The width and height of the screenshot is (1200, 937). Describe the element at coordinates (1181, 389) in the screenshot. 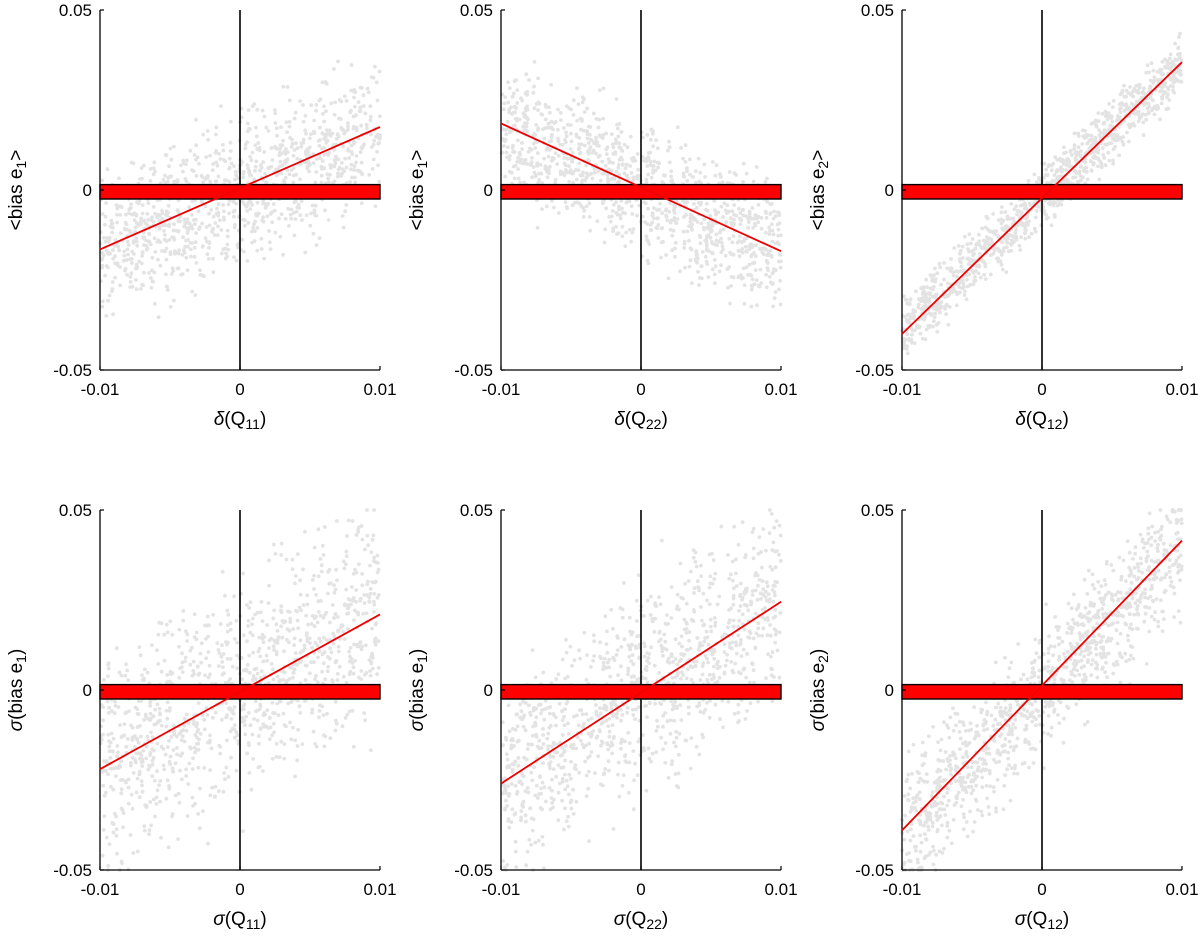

I see `x-tick-label: 0.01` at that location.